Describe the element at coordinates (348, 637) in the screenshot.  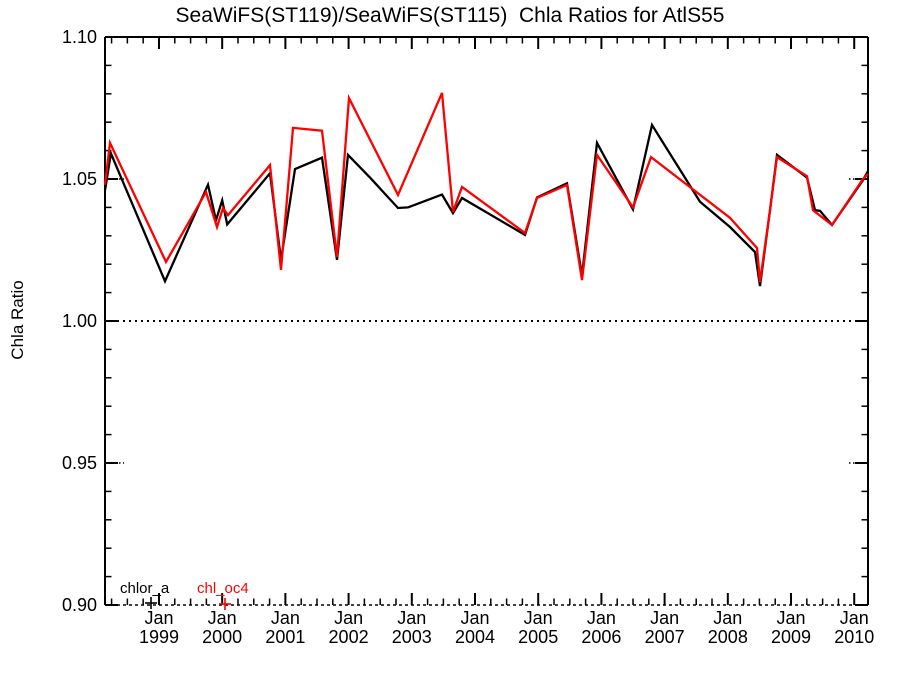
I see `x-tick-year: 2002` at that location.